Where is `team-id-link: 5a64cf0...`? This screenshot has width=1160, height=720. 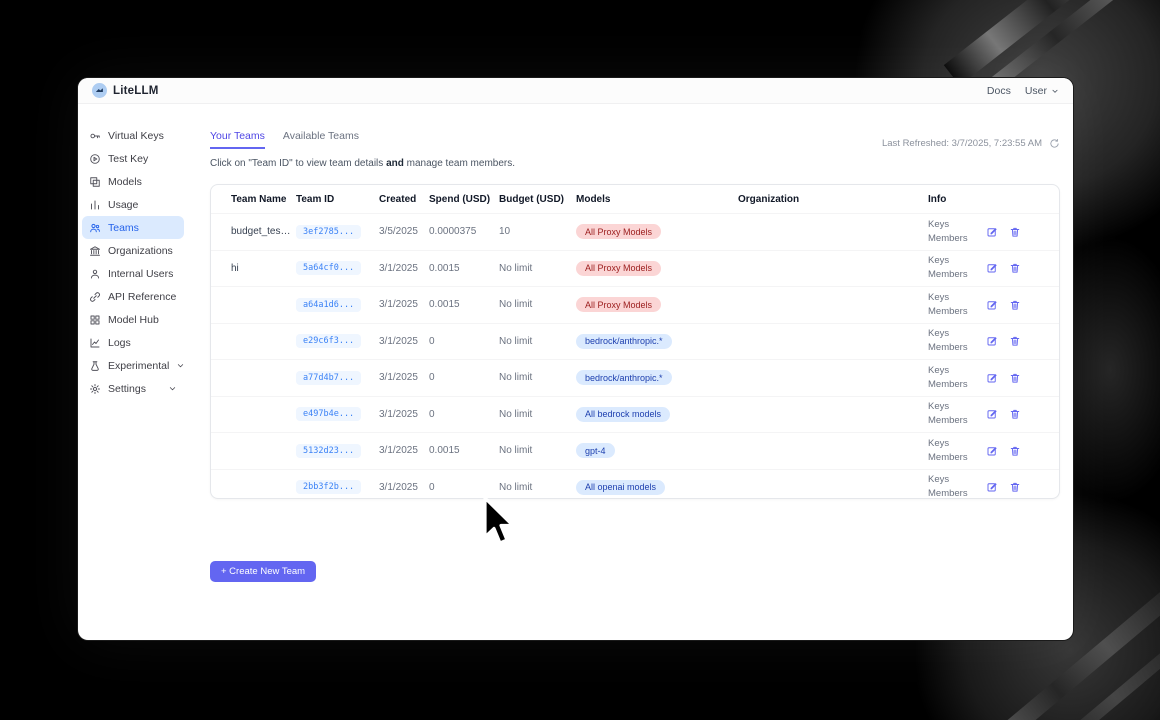 team-id-link: 5a64cf0... is located at coordinates (329, 268).